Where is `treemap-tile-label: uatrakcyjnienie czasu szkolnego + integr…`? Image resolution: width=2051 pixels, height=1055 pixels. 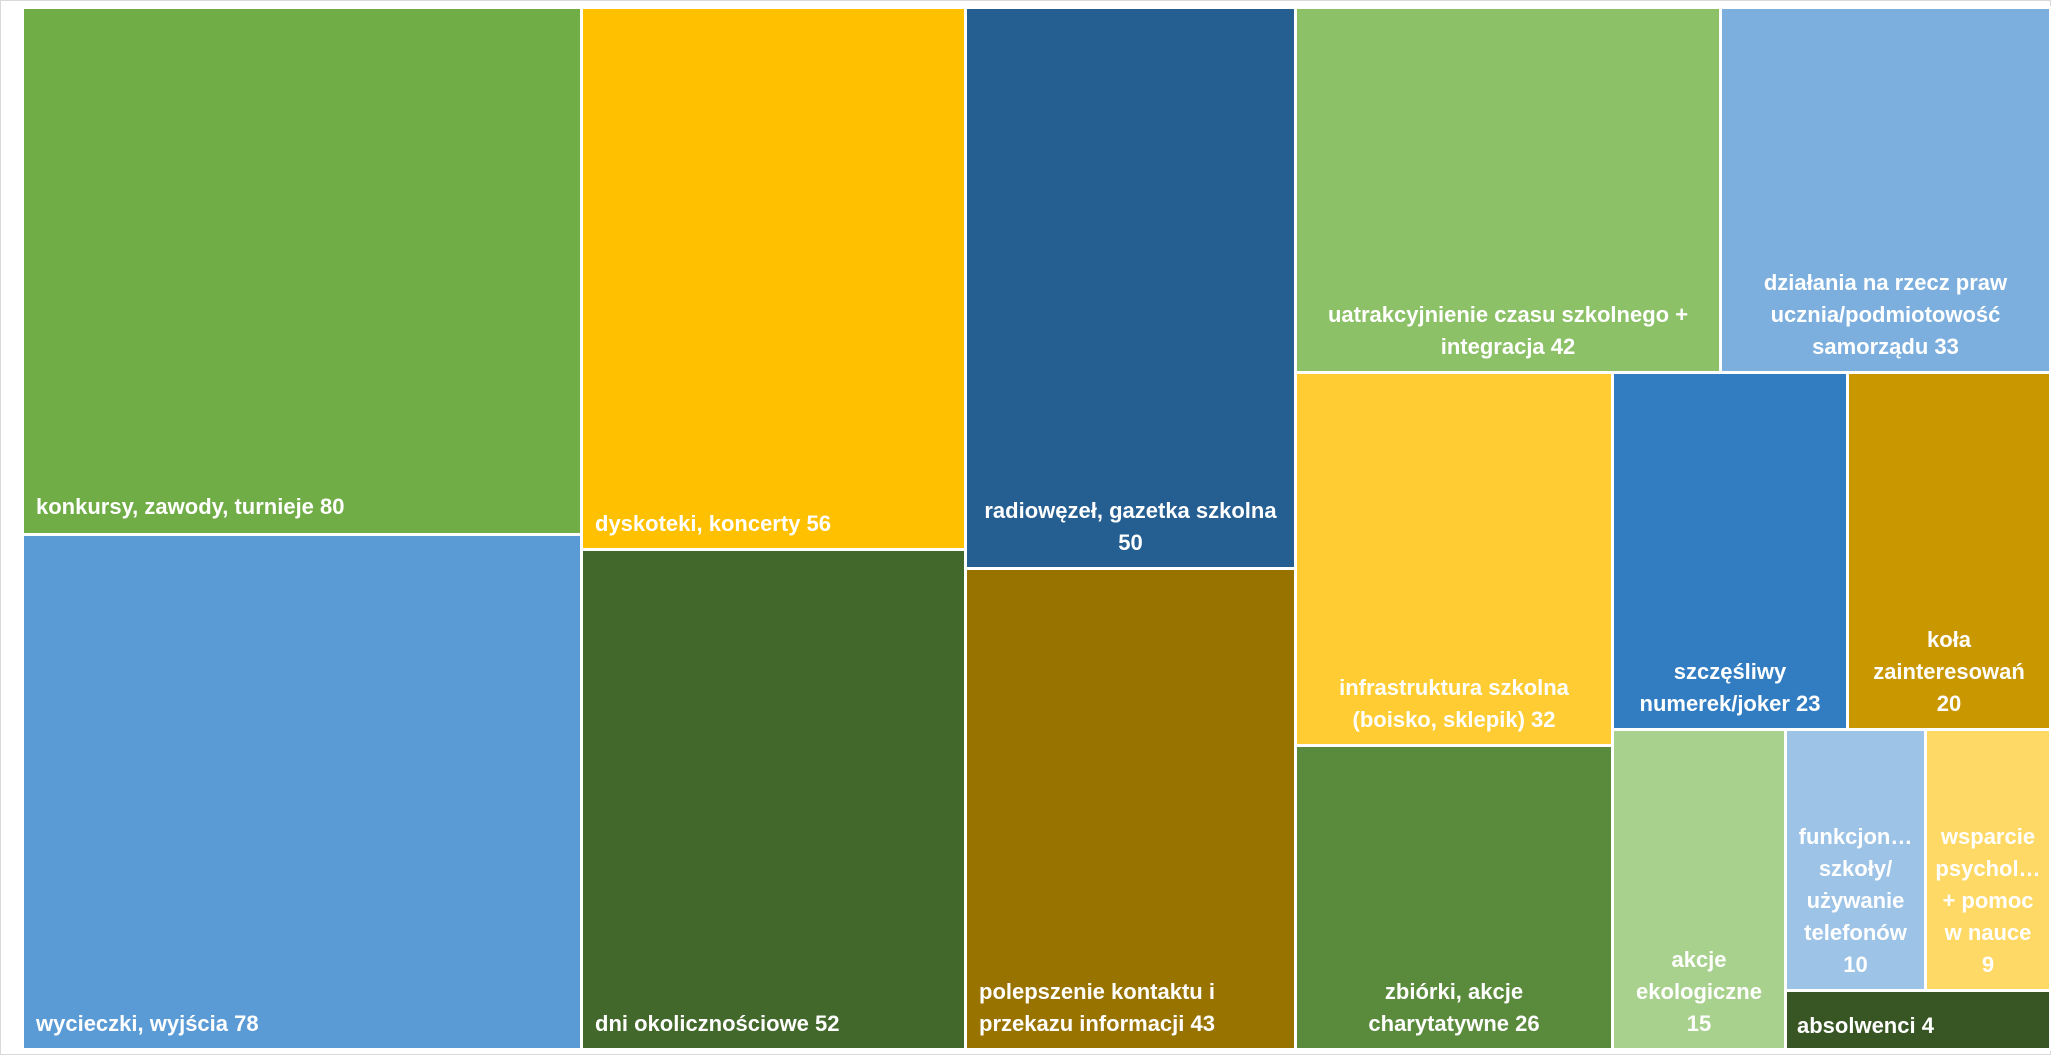
treemap-tile-label: uatrakcyjnienie czasu szkolnego + integr… is located at coordinates (1508, 330).